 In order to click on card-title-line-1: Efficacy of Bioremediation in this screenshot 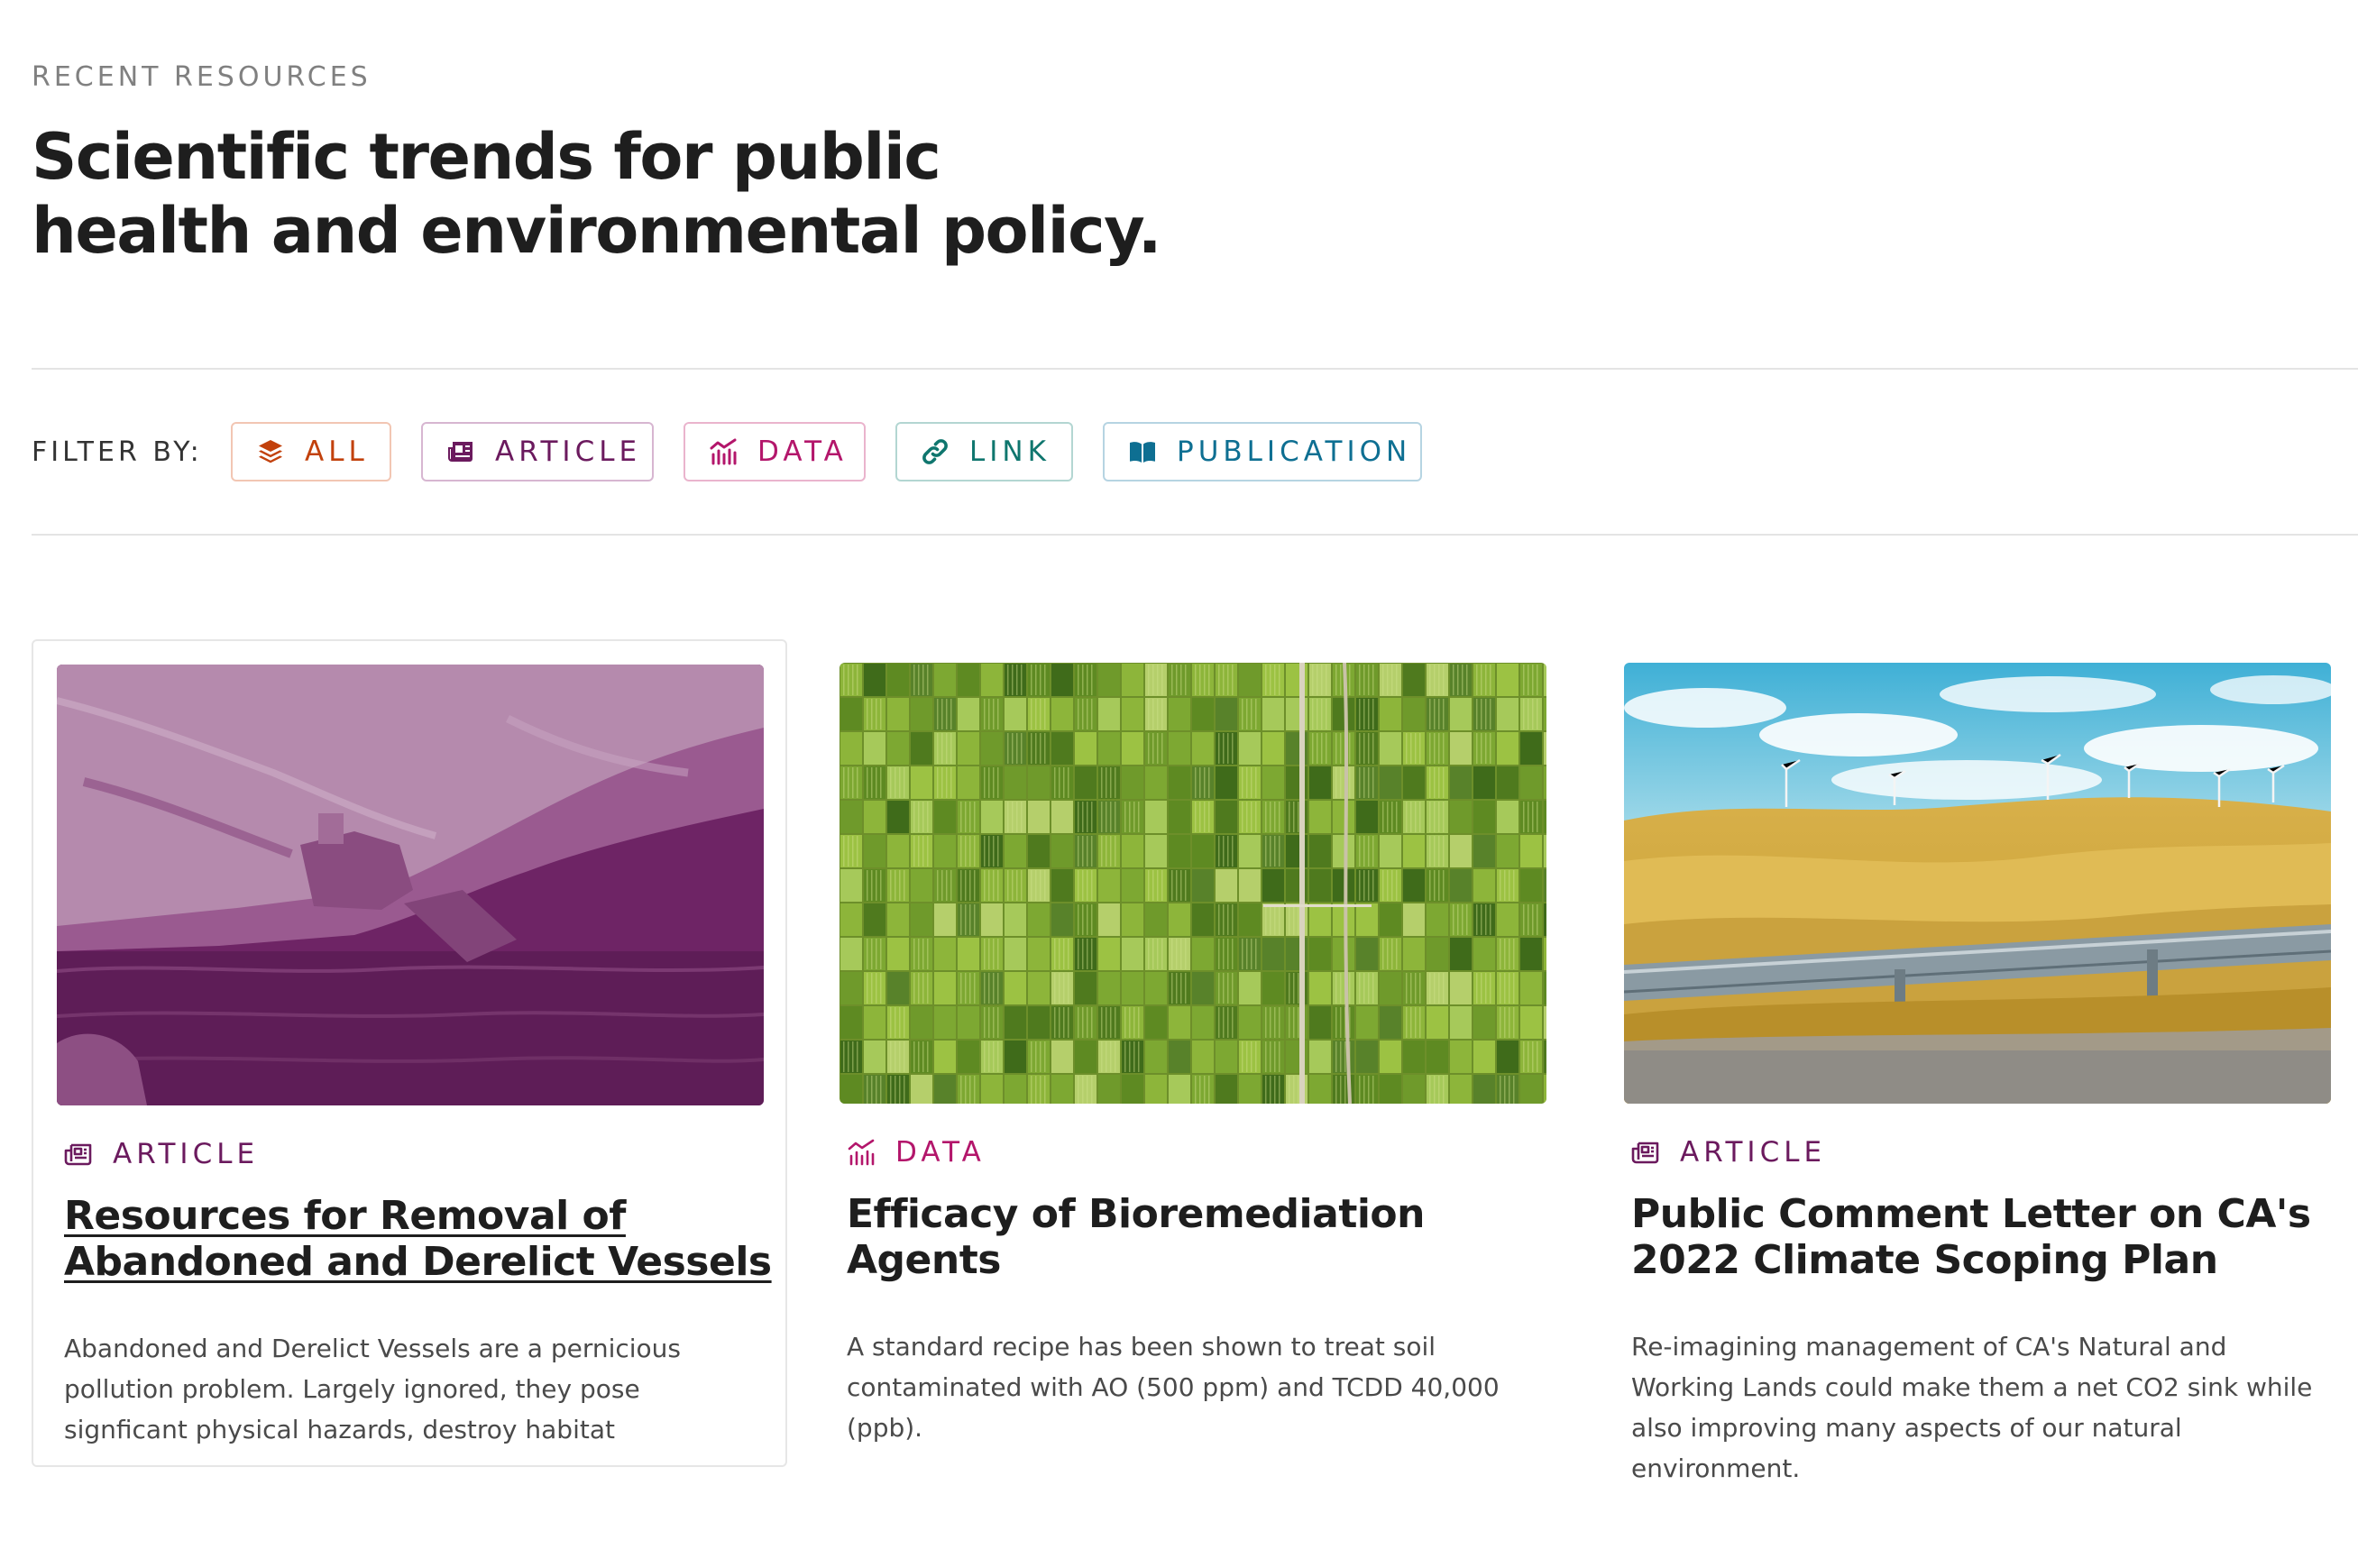, I will do `click(1136, 1214)`.